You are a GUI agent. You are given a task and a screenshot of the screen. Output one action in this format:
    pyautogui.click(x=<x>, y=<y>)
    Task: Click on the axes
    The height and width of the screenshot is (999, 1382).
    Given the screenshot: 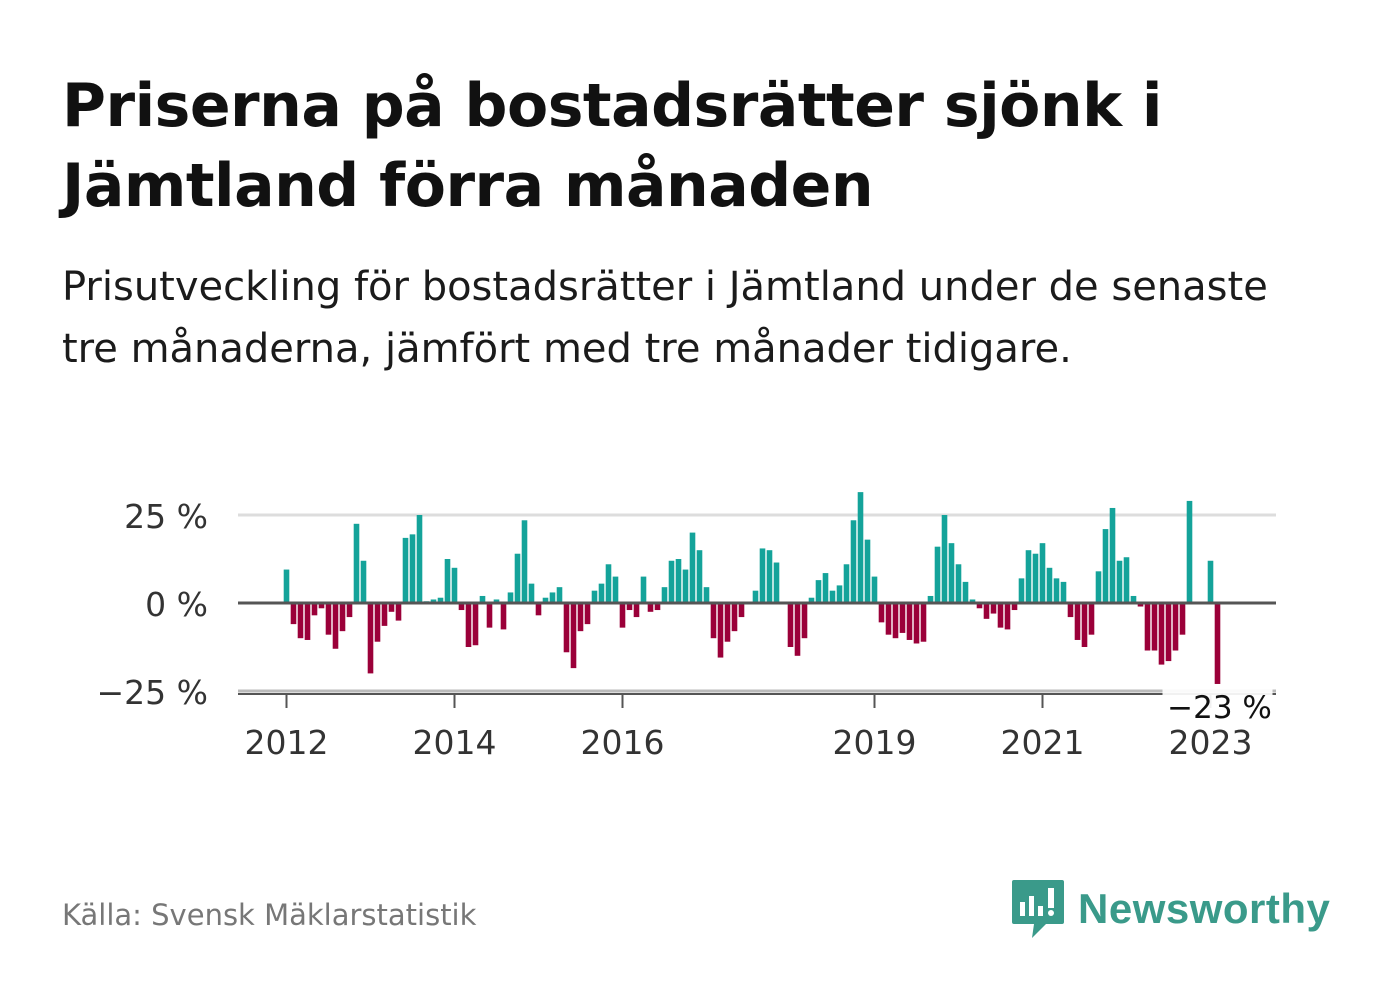 What is the action you would take?
    pyautogui.click(x=757, y=654)
    